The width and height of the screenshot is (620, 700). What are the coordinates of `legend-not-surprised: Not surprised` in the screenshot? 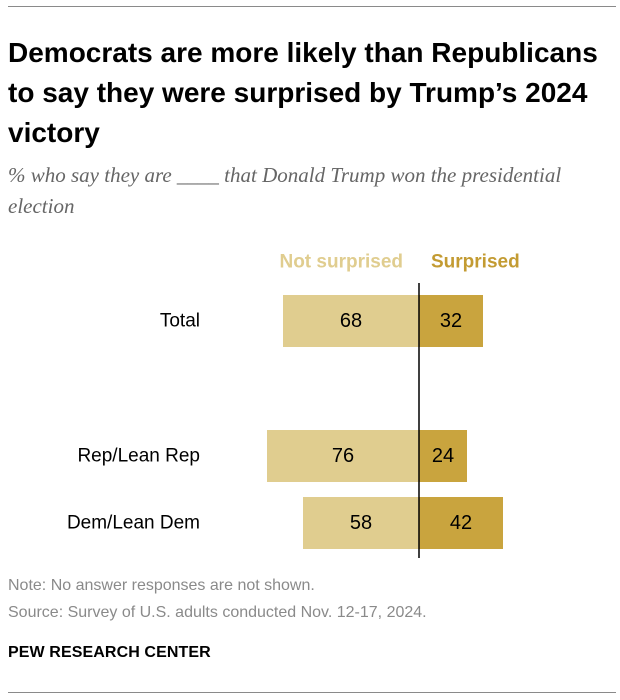 It's located at (341, 262).